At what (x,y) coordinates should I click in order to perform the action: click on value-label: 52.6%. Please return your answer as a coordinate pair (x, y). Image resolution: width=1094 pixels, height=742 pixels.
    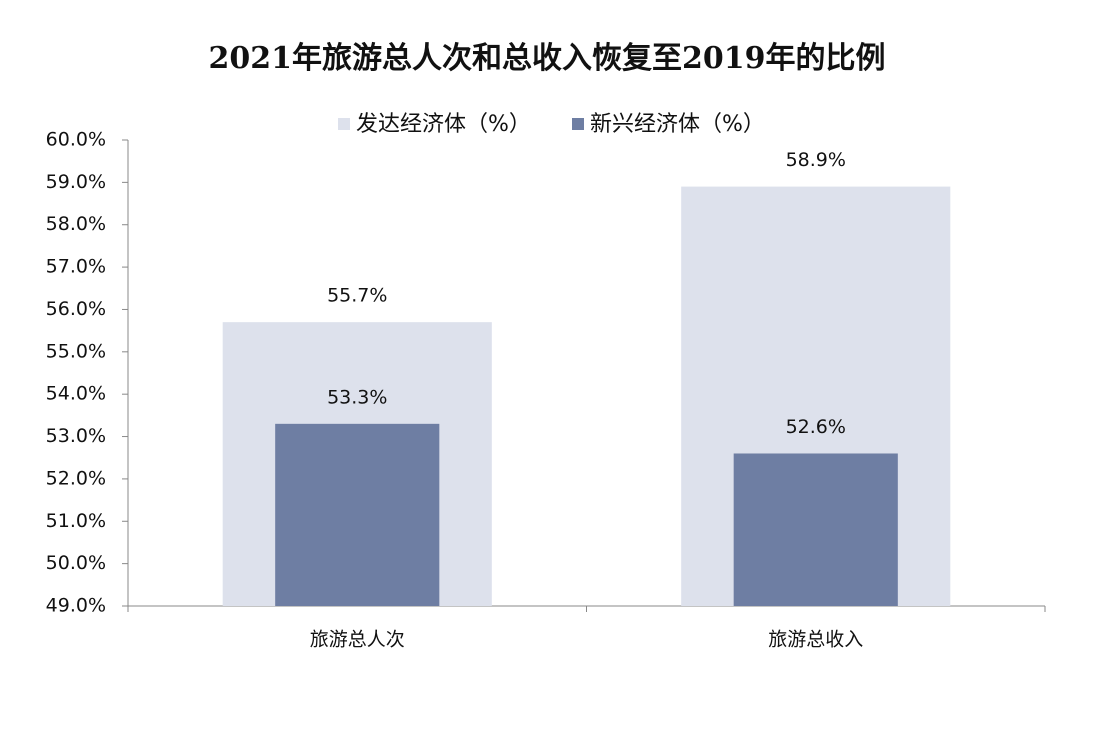
    Looking at the image, I should click on (816, 427).